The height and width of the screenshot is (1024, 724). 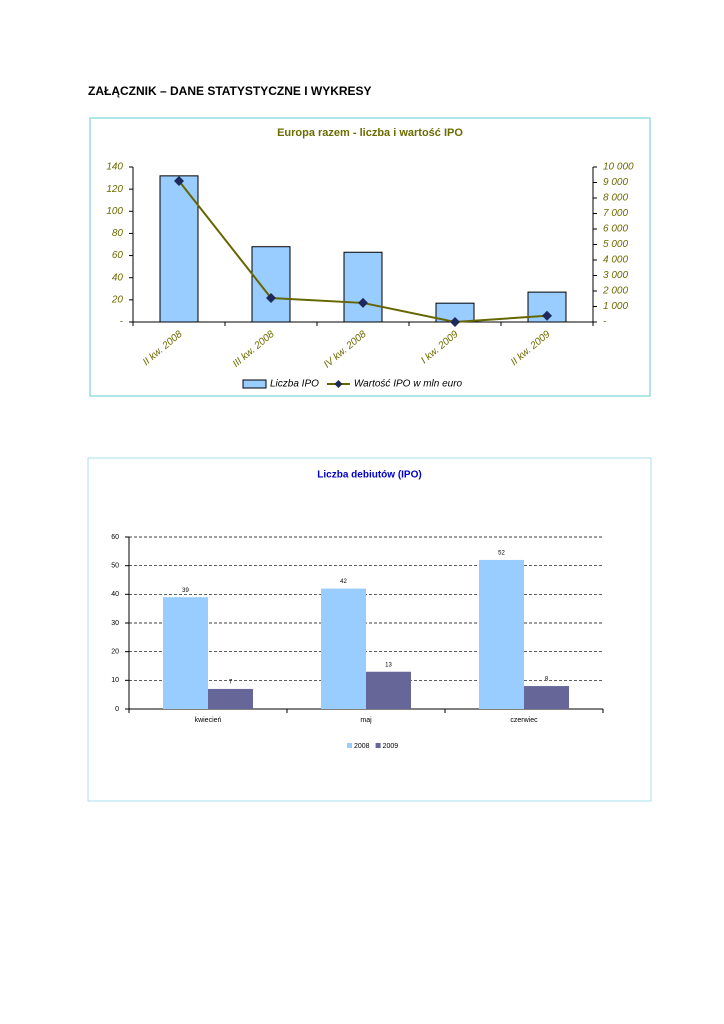 I want to click on y-tick-label: 30, so click(x=115, y=623).